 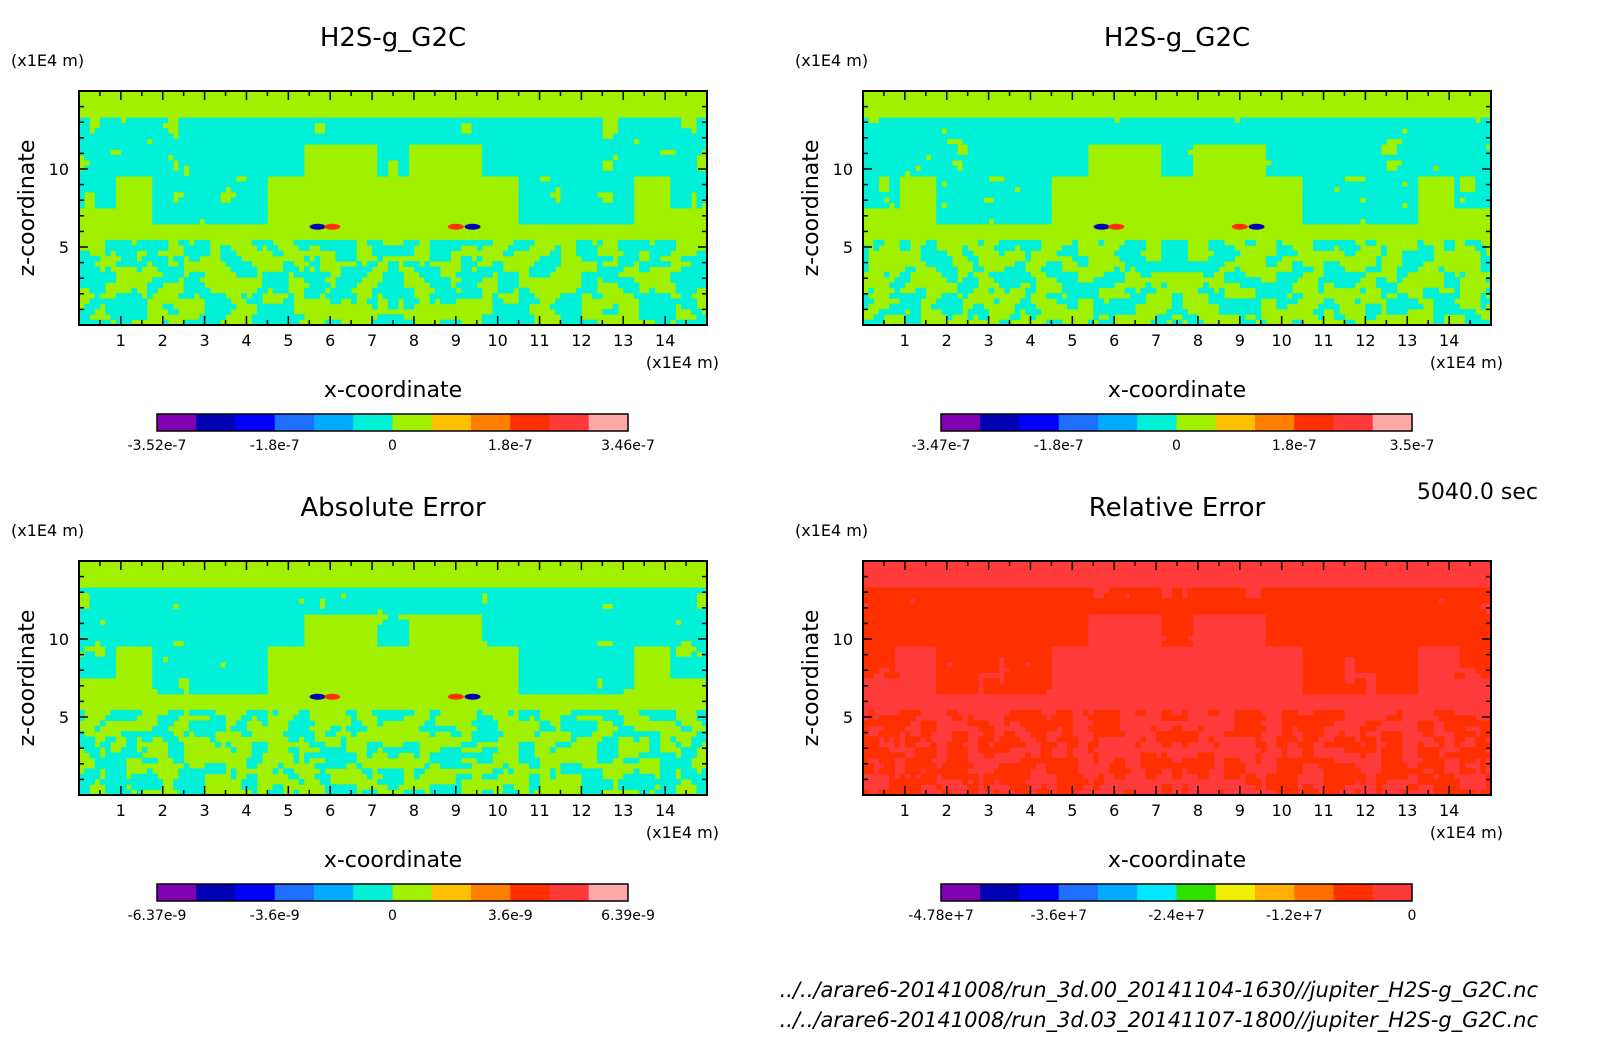 I want to click on feature-blob, so click(x=1256, y=226).